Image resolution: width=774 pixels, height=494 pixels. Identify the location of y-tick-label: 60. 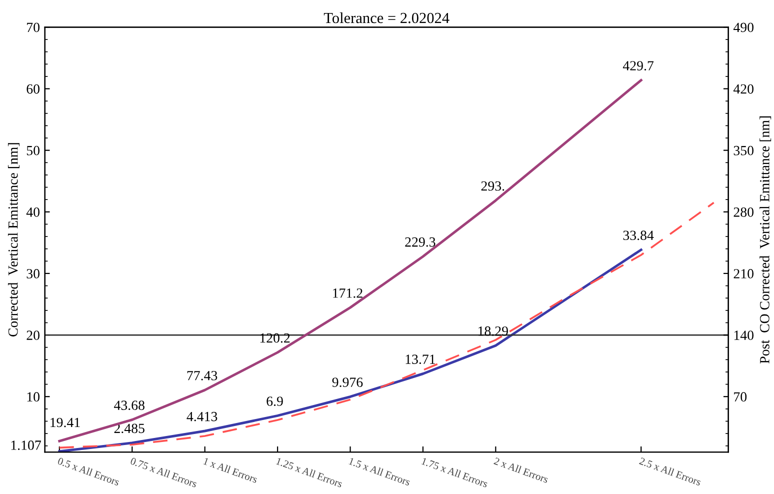
(33, 89).